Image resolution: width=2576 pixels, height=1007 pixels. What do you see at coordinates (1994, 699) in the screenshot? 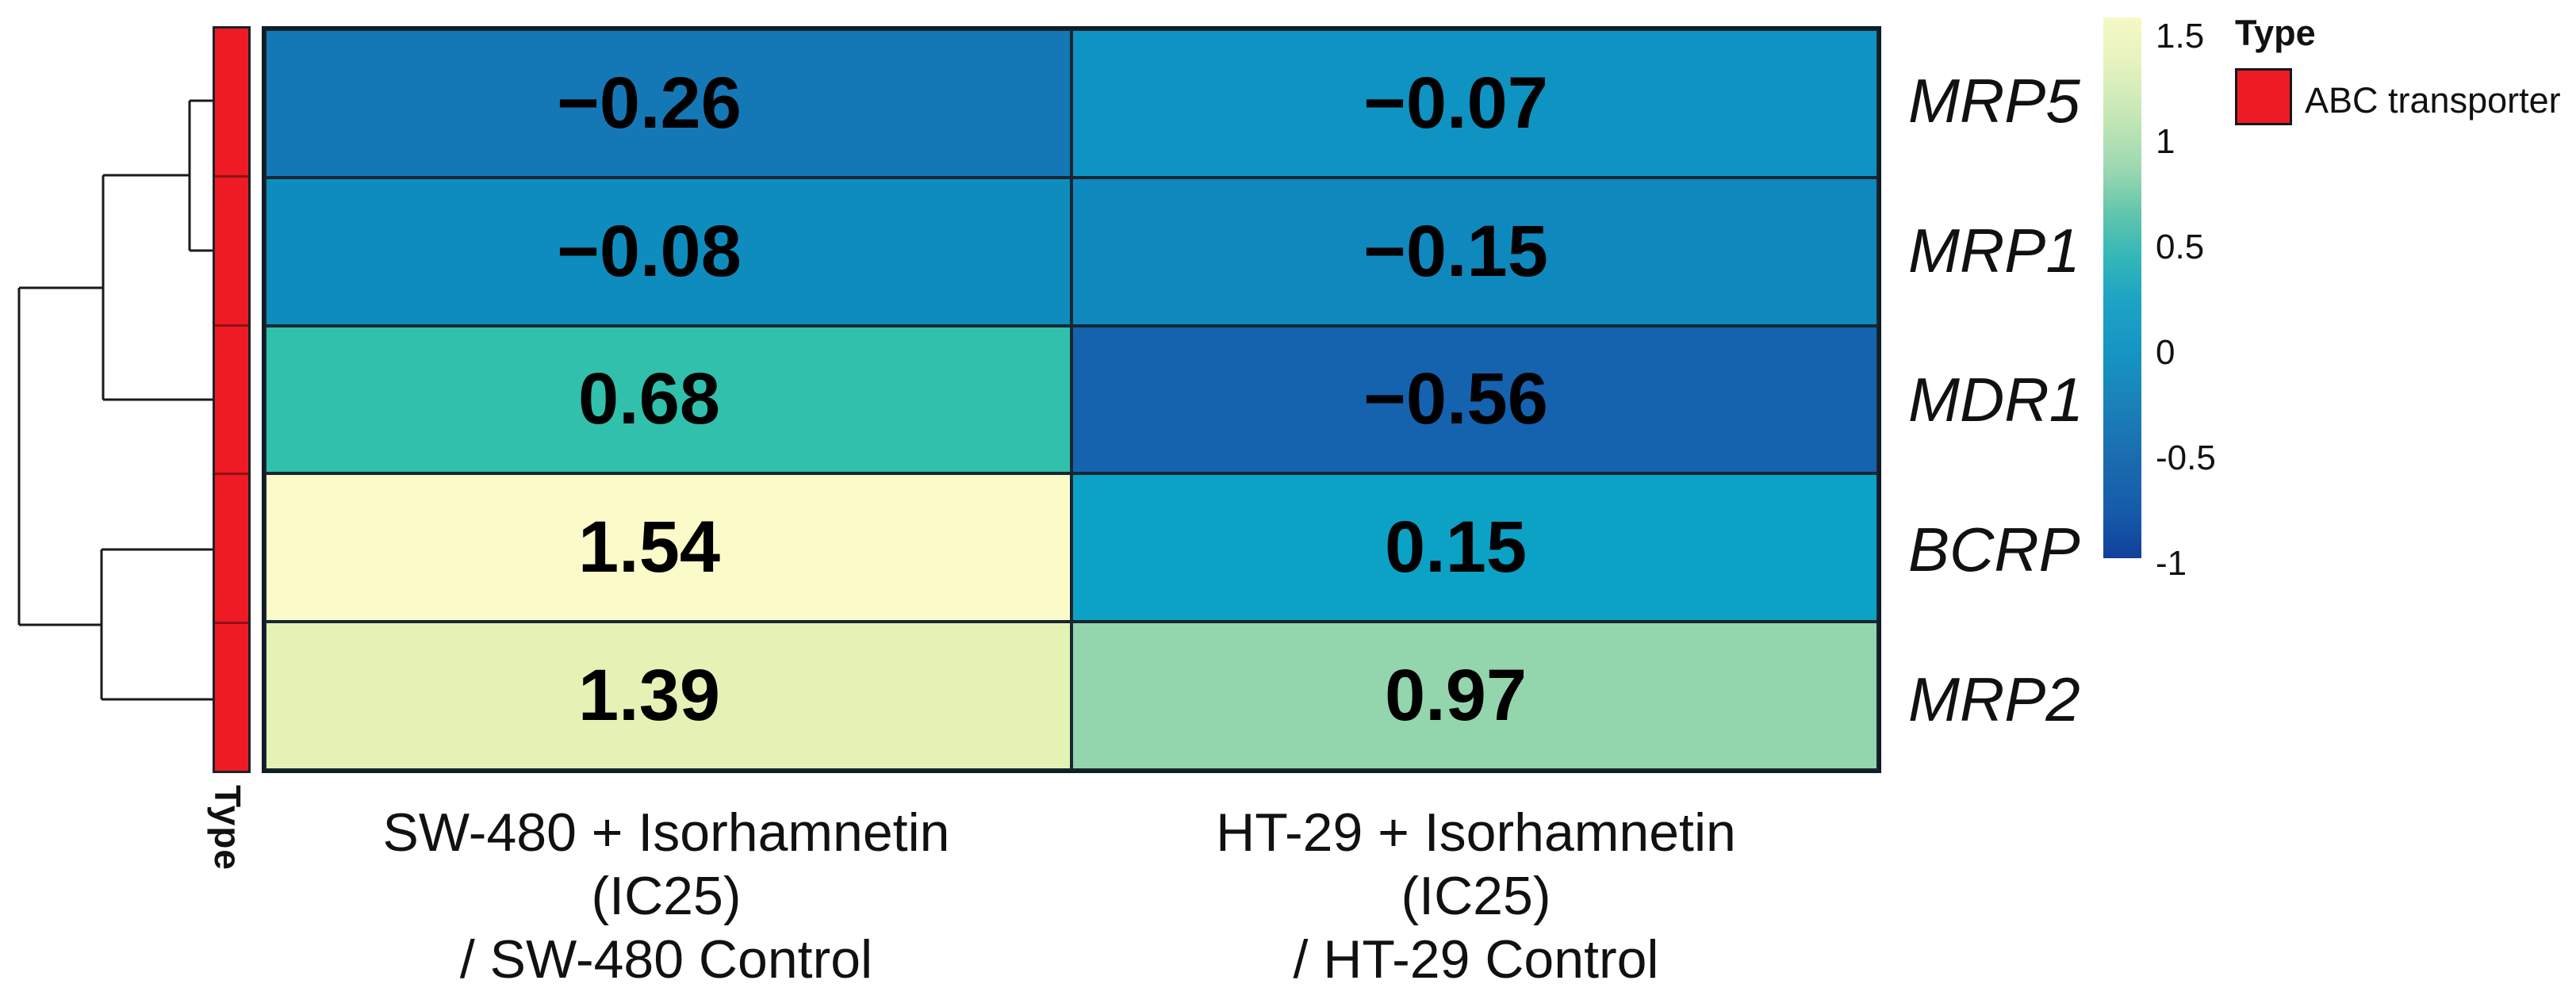
I see `row-label-mrp2: MRP2` at bounding box center [1994, 699].